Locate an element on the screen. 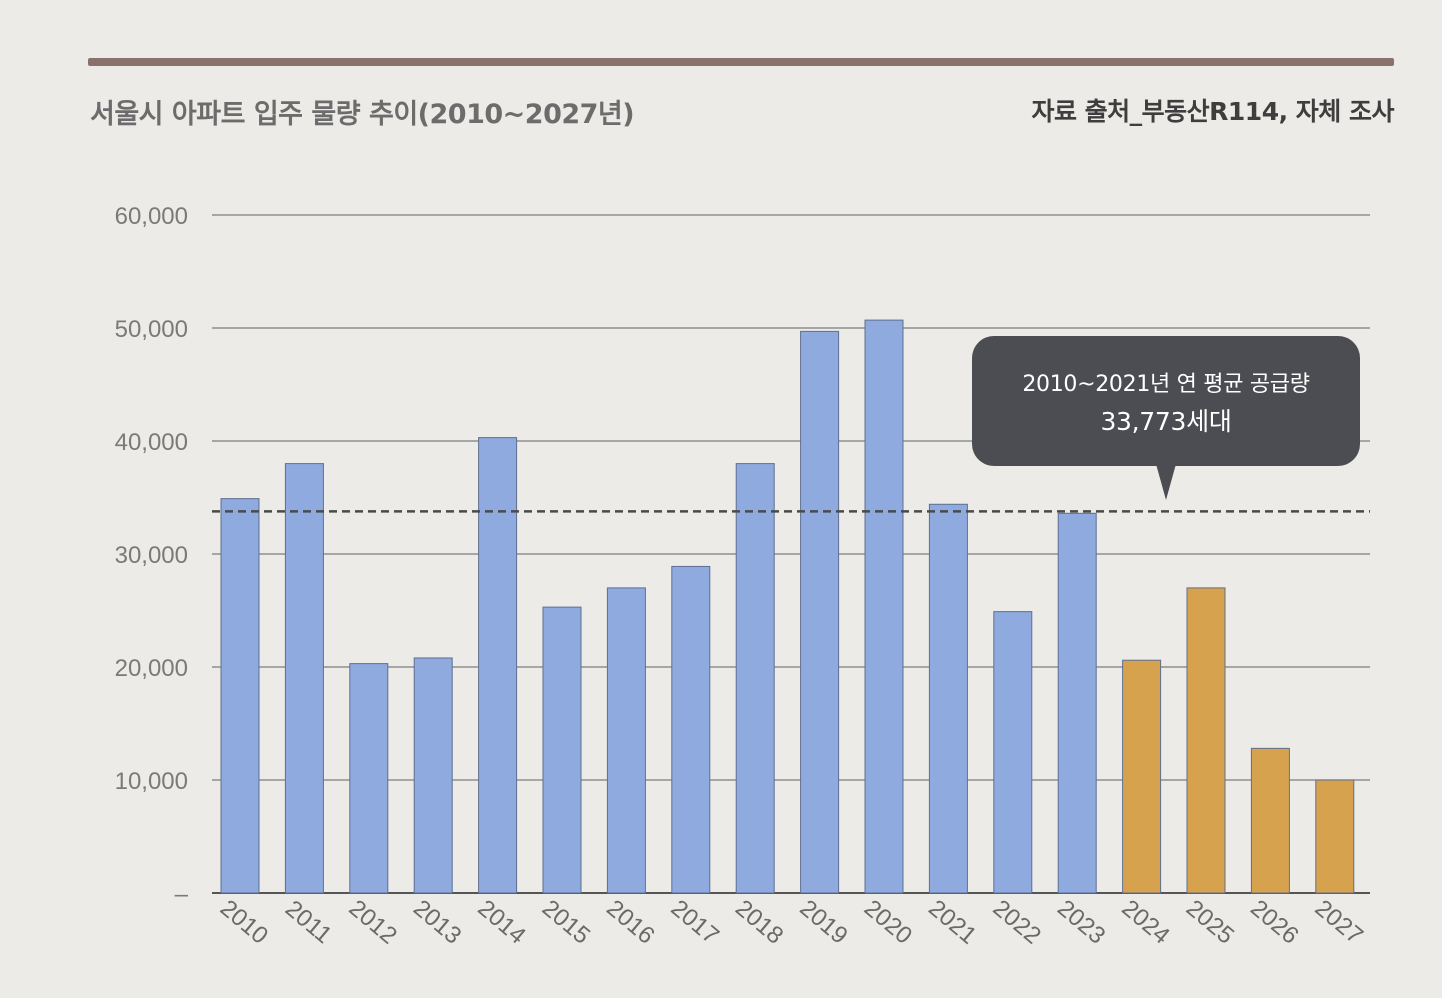  callout-title: 2010~2021년 연 평균 공급량 is located at coordinates (1166, 384).